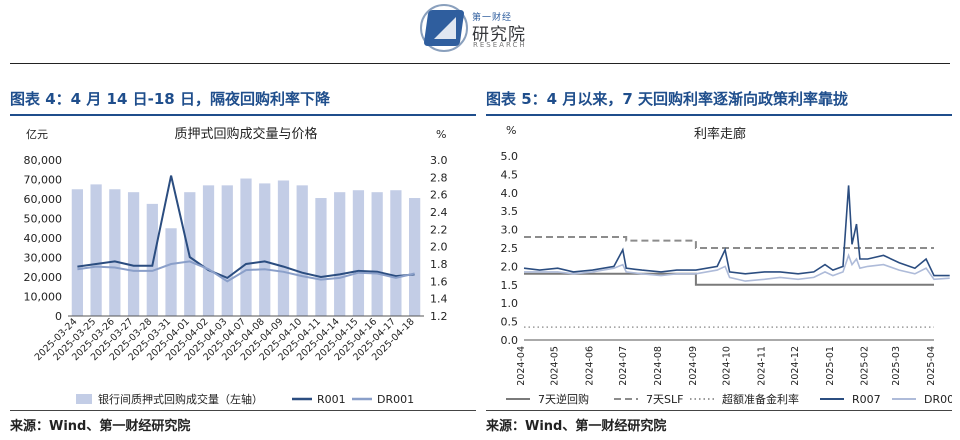  What do you see at coordinates (43, 238) in the screenshot?
I see `left-y-tick: 40,000` at bounding box center [43, 238].